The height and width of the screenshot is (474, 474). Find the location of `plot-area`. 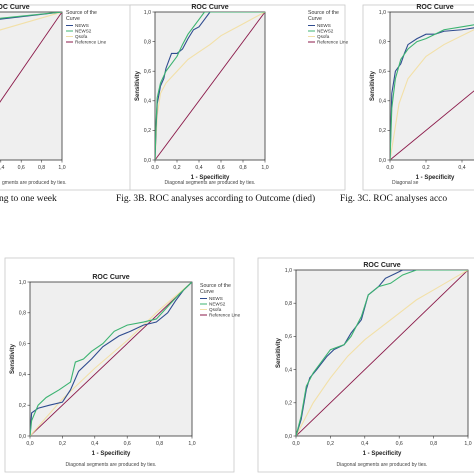

plot-area is located at coordinates (31, 86).